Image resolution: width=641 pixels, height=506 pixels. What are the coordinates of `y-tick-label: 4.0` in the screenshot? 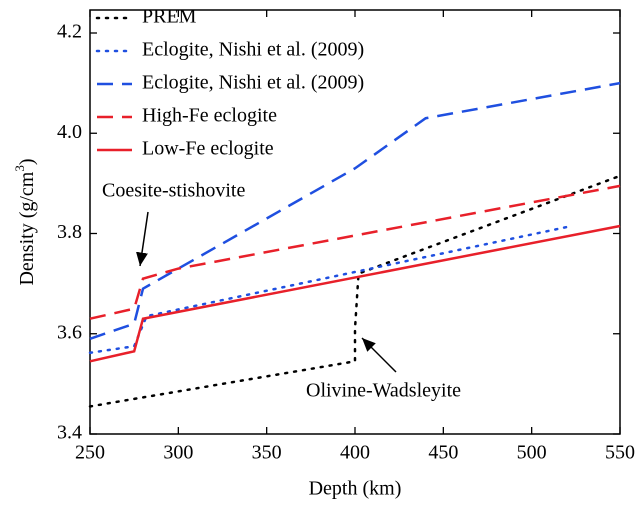 It's located at (69, 132).